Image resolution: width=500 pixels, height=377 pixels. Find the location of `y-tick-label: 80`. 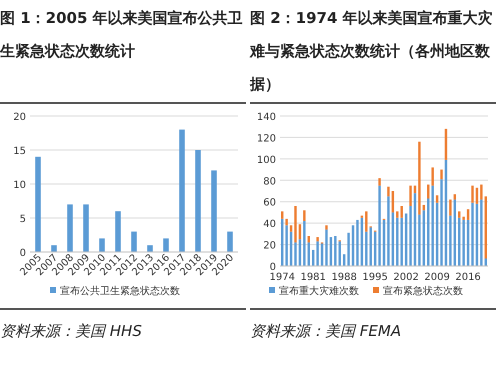

y-tick-label: 80 is located at coordinates (269, 182).